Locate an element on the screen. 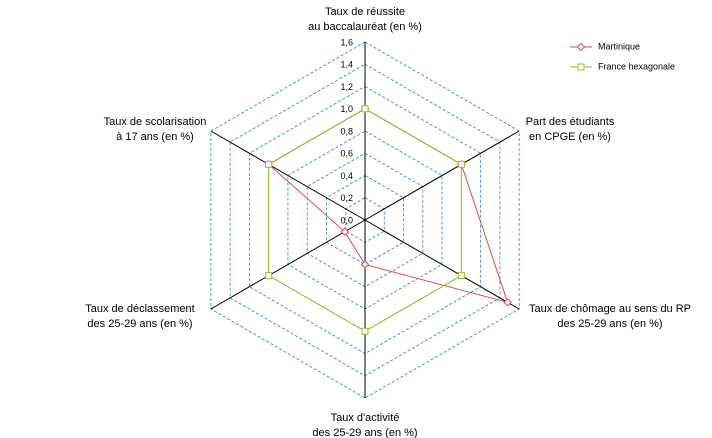  tick-label: 0,8 is located at coordinates (346, 131).